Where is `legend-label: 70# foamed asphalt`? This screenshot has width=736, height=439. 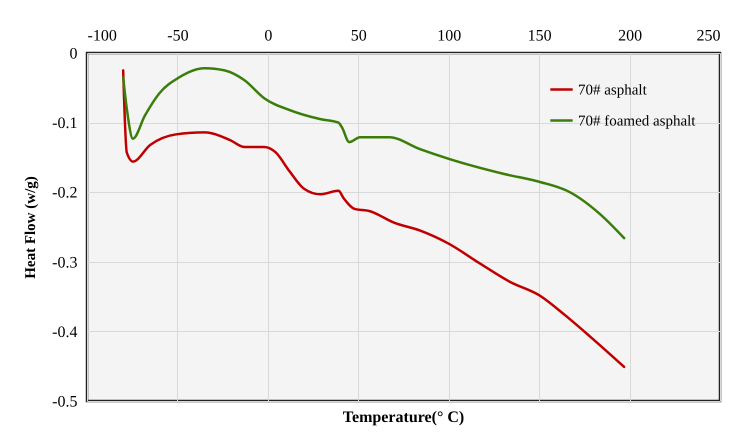 legend-label: 70# foamed asphalt is located at coordinates (637, 122).